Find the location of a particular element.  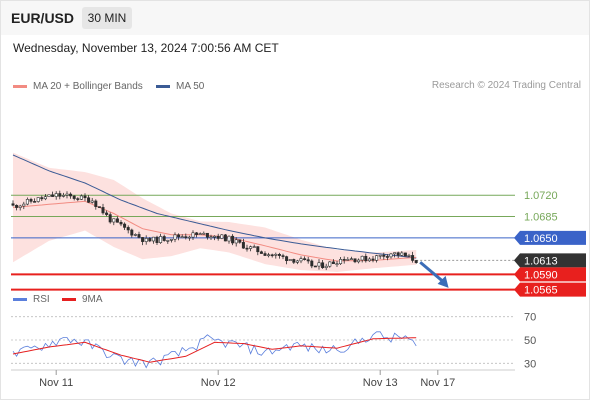

rsi-9ma-line is located at coordinates (214, 350).